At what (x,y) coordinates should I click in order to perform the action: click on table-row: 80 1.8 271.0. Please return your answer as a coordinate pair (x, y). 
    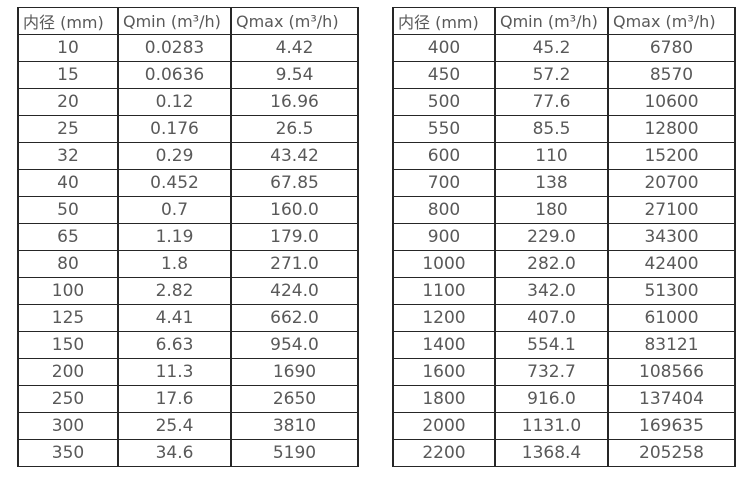
    Looking at the image, I should click on (188, 264).